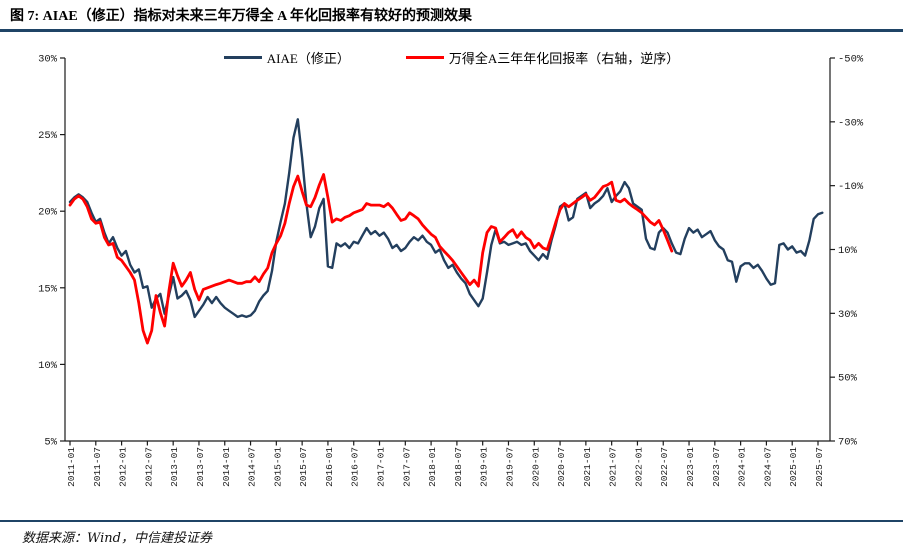  Describe the element at coordinates (432, 467) in the screenshot. I see `x-axis-tick-label: 2018-01` at that location.